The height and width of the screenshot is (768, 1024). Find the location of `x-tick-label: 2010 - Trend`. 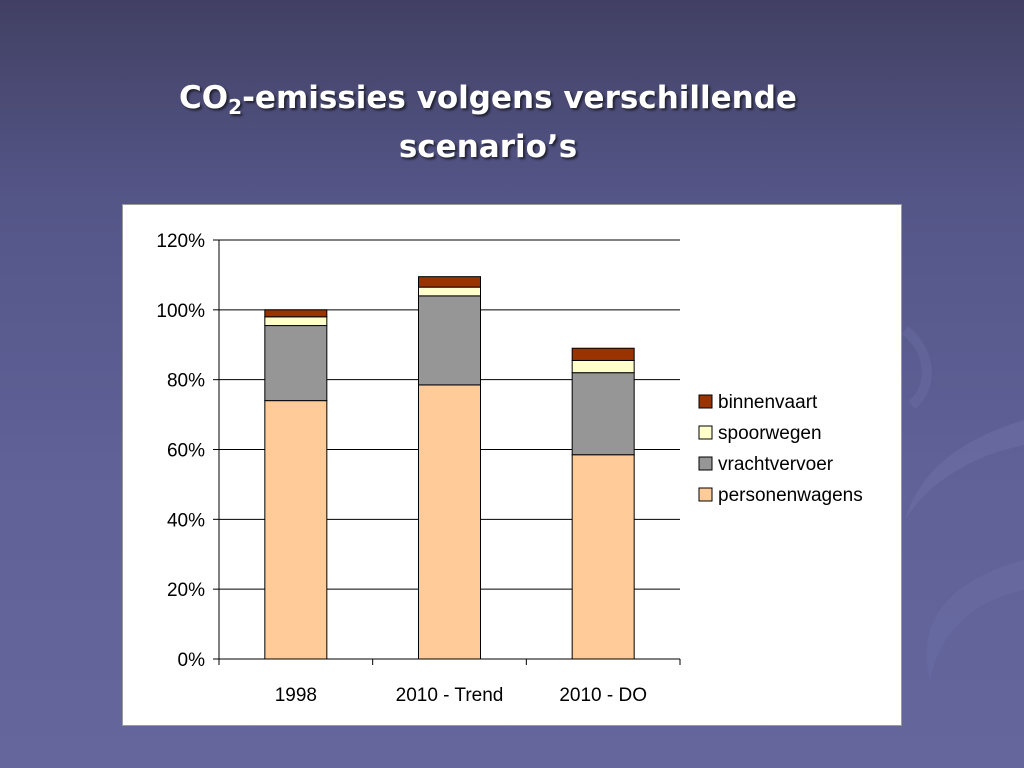

x-tick-label: 2010 - Trend is located at coordinates (450, 695).